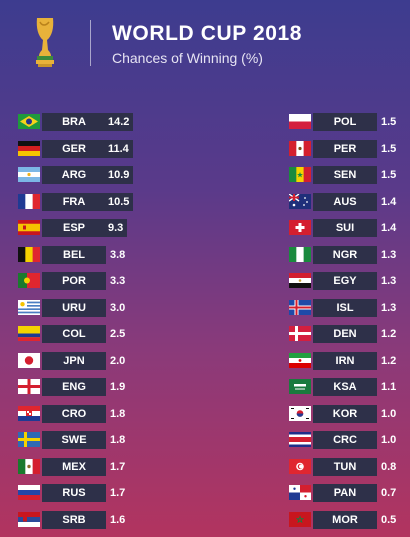 The height and width of the screenshot is (537, 410). What do you see at coordinates (29, 307) in the screenshot?
I see `uruguay-flag-icon` at bounding box center [29, 307].